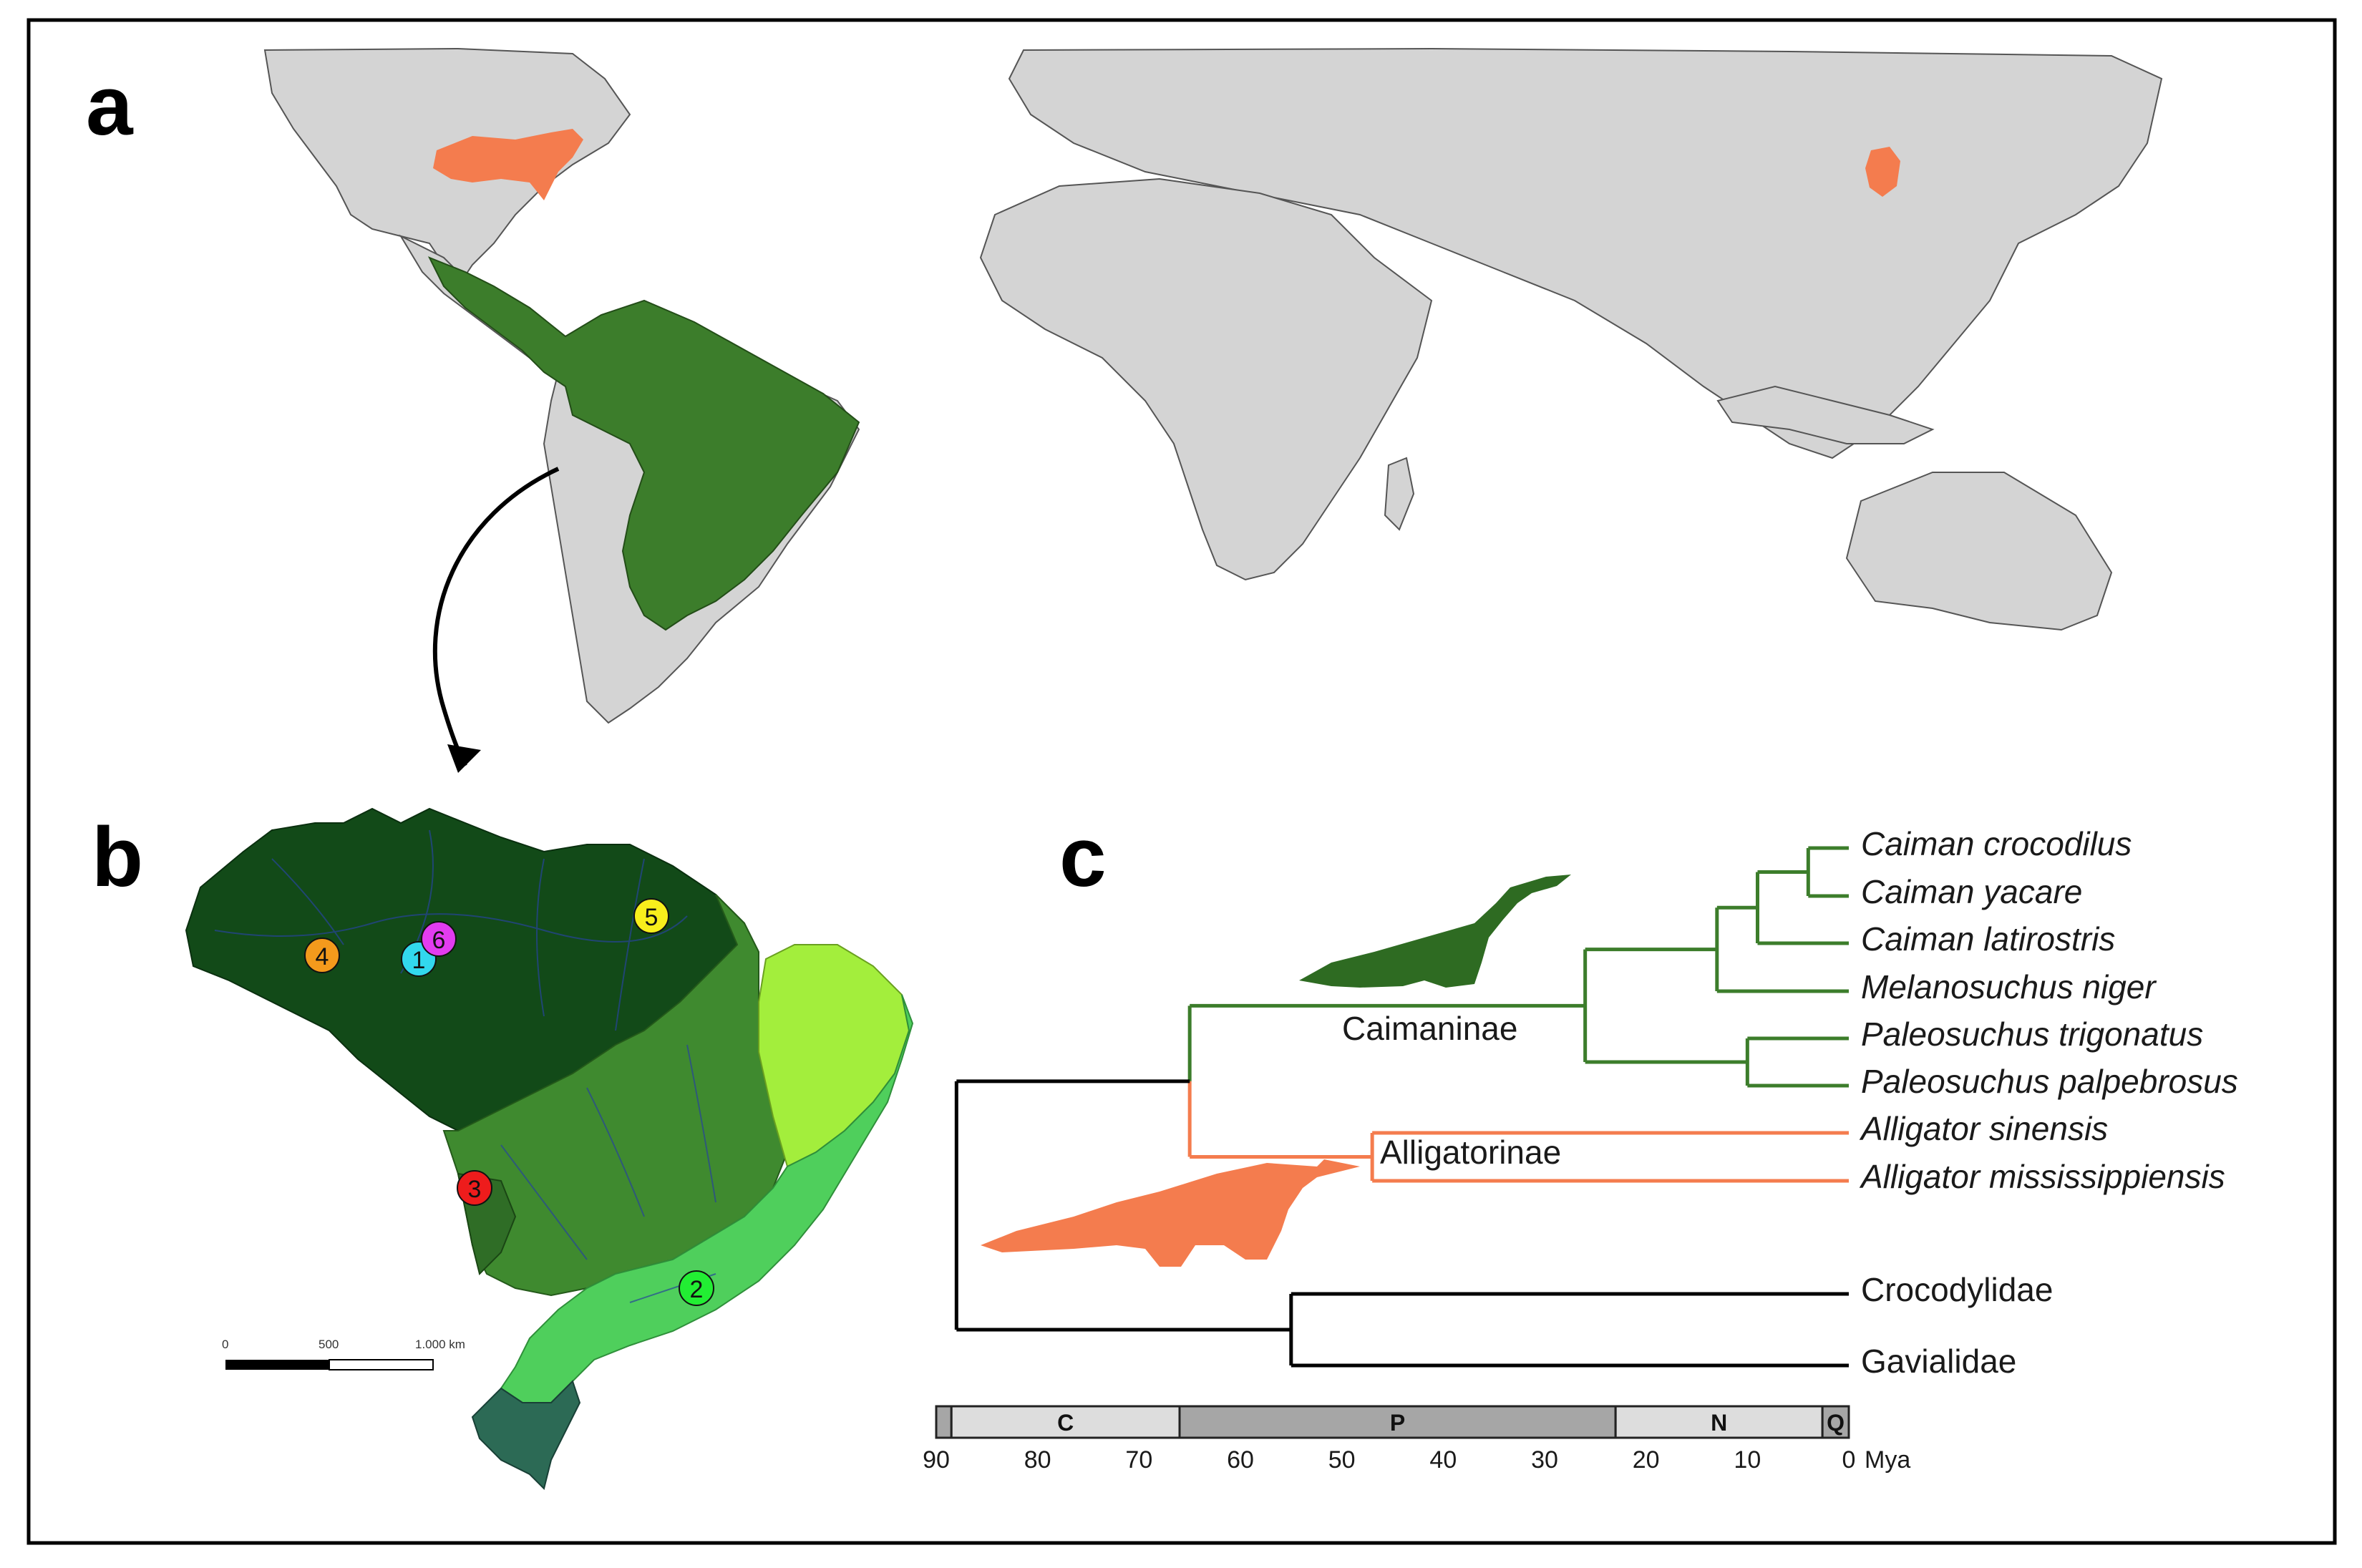 The height and width of the screenshot is (1568, 2362). Describe the element at coordinates (1470, 1152) in the screenshot. I see `alligatorinae-label: Alligatorinae` at that location.